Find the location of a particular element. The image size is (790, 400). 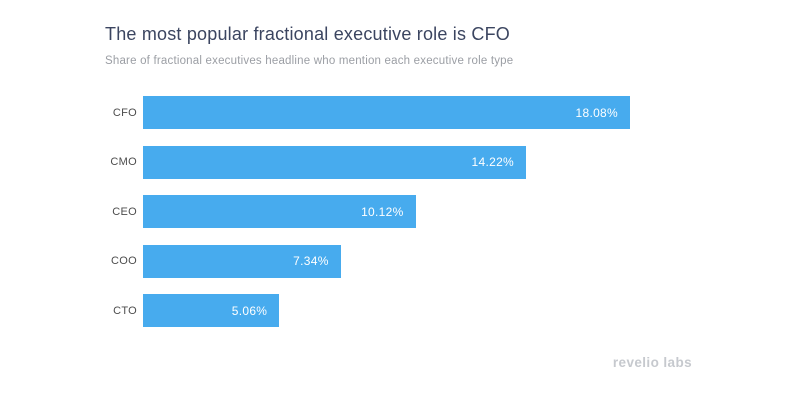

revelio-labs-logo: revelio labs is located at coordinates (652, 362).